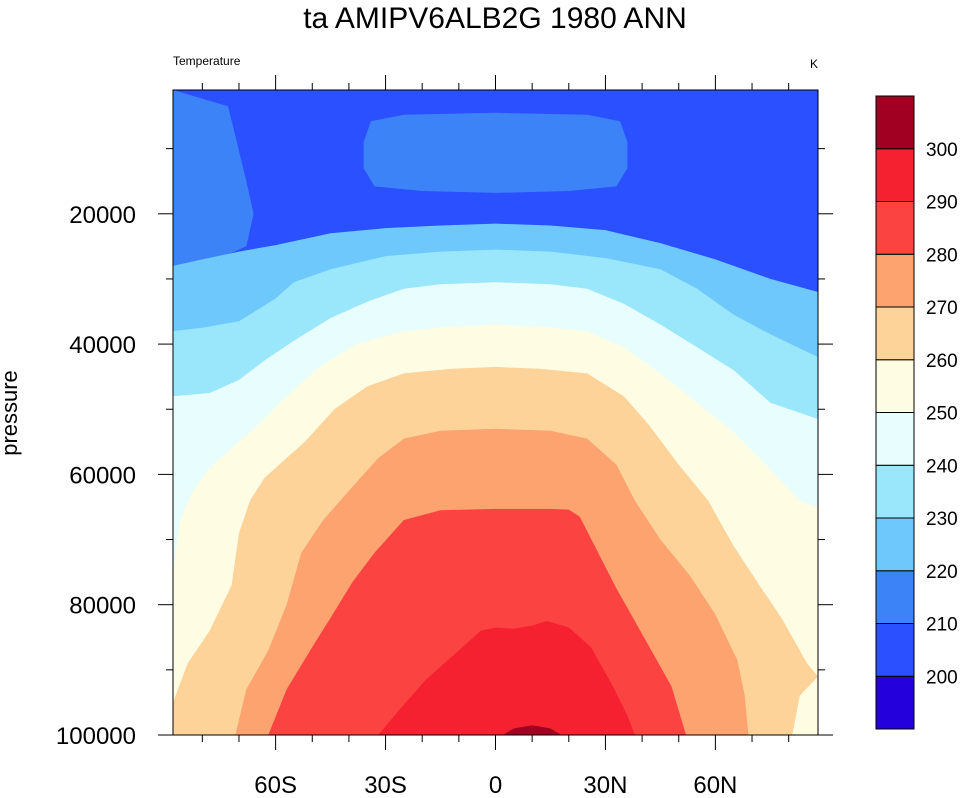 The width and height of the screenshot is (961, 798). What do you see at coordinates (942, 625) in the screenshot?
I see `colorbar-label: 210` at bounding box center [942, 625].